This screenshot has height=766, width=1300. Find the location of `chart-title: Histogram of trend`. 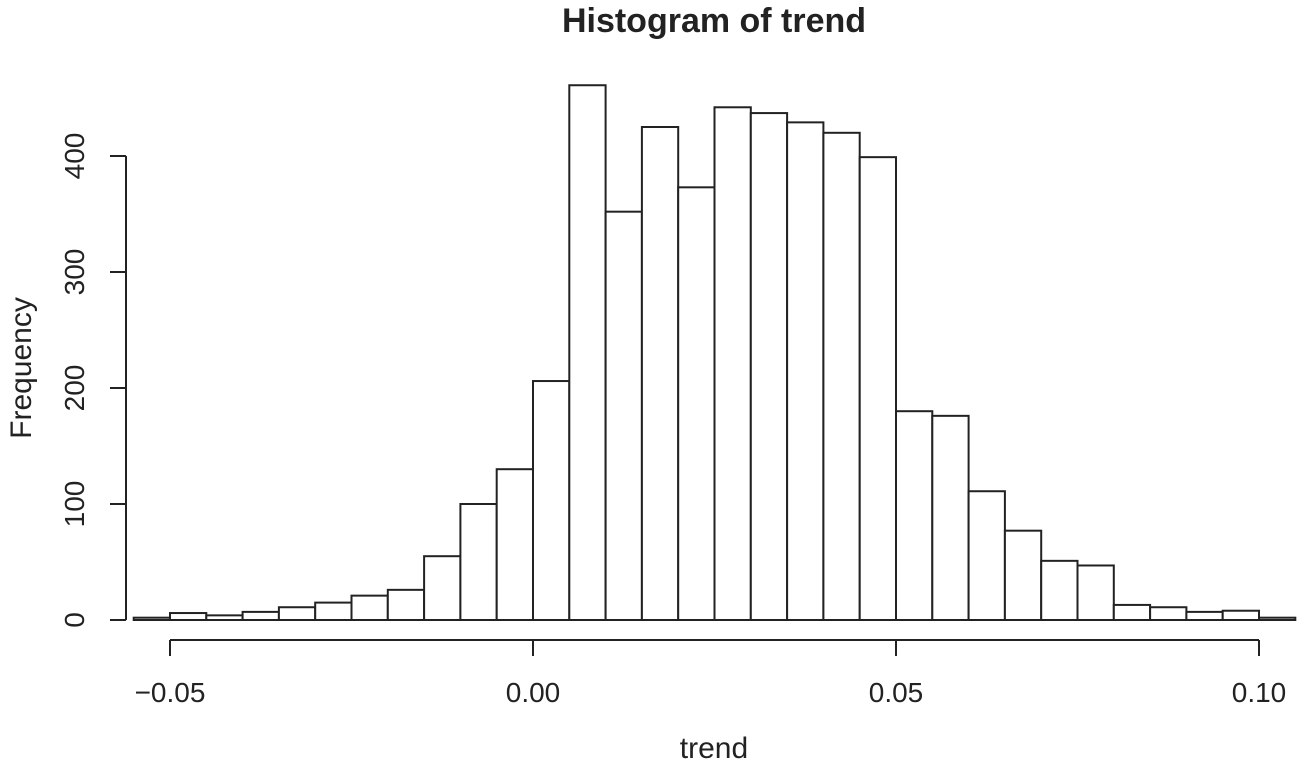

chart-title: Histogram of trend is located at coordinates (714, 21).